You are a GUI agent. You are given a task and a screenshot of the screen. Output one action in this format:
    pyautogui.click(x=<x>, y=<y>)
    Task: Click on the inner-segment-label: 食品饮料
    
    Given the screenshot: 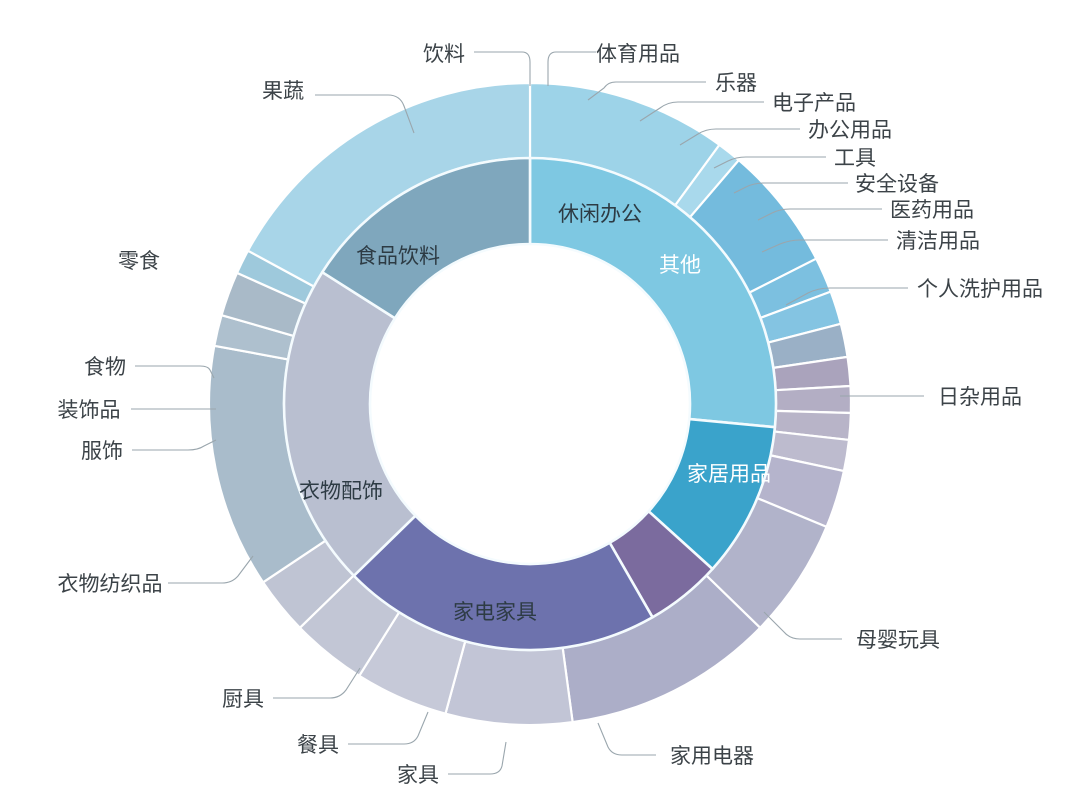 What is the action you would take?
    pyautogui.click(x=398, y=256)
    